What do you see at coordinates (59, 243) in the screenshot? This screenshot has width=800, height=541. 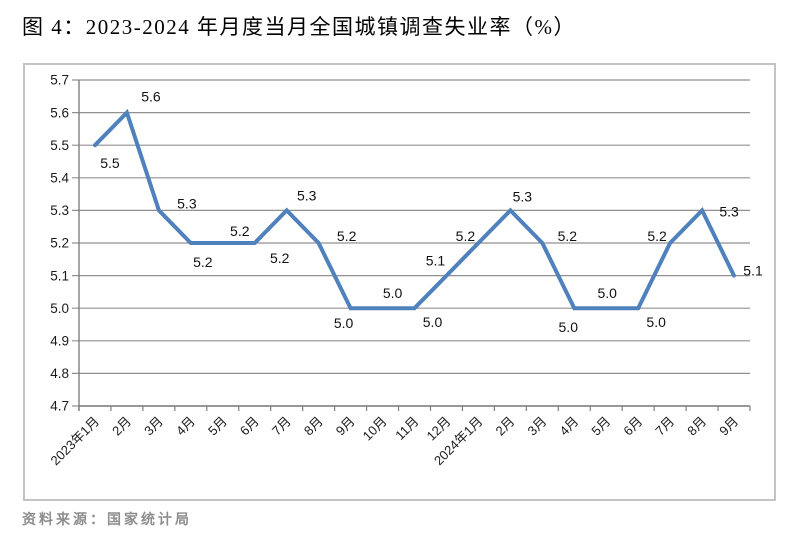 I see `y-tick-label: 5.2` at bounding box center [59, 243].